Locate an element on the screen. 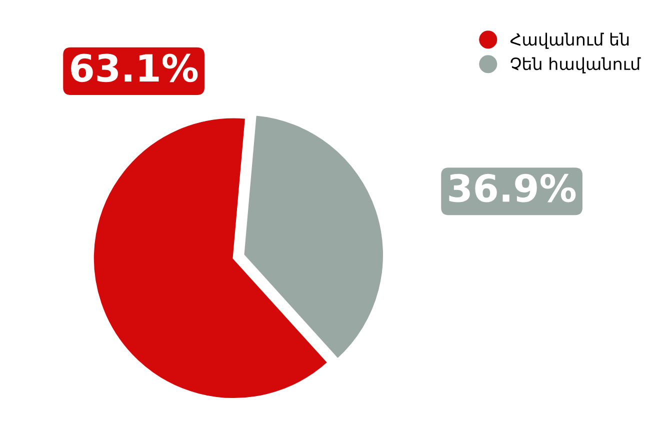 Image resolution: width=669 pixels, height=445 pixels. legend-label: Չեն հավանում is located at coordinates (575, 65).